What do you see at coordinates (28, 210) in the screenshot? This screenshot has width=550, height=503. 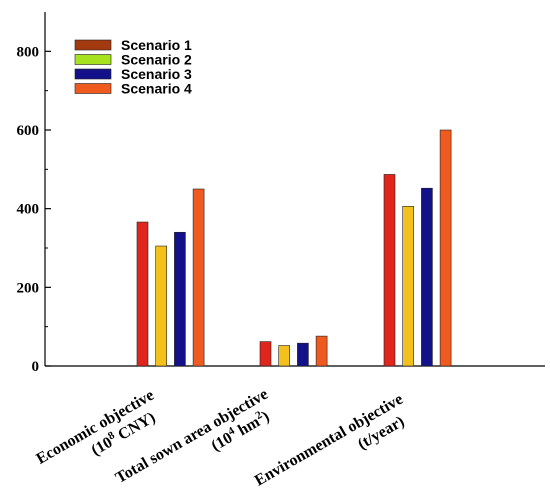 I see `y-tick-label: 400` at bounding box center [28, 210].